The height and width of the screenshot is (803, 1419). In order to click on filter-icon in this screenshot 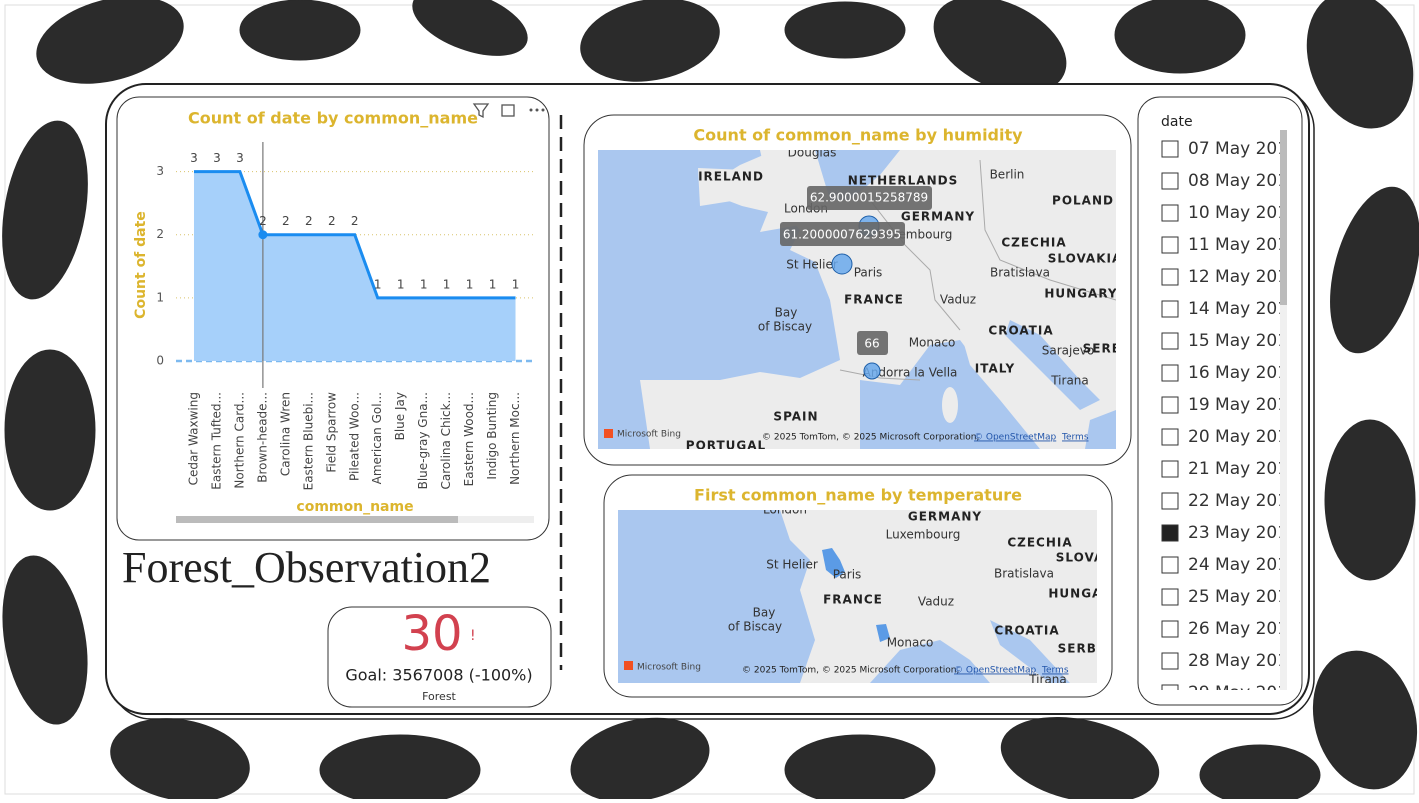, I will do `click(481, 111)`.